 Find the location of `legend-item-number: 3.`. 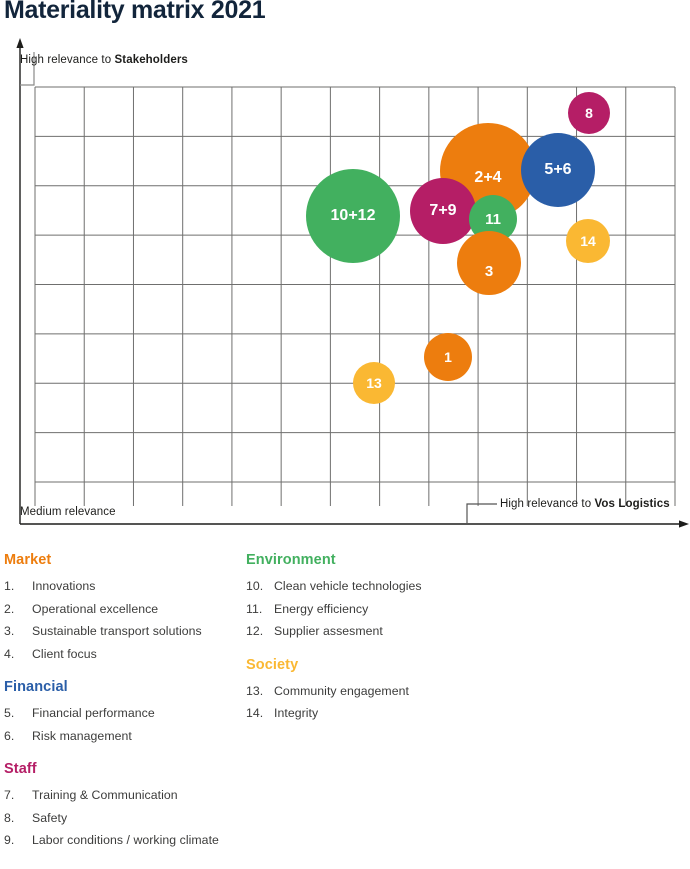

legend-item-number: 3. is located at coordinates (9, 631).